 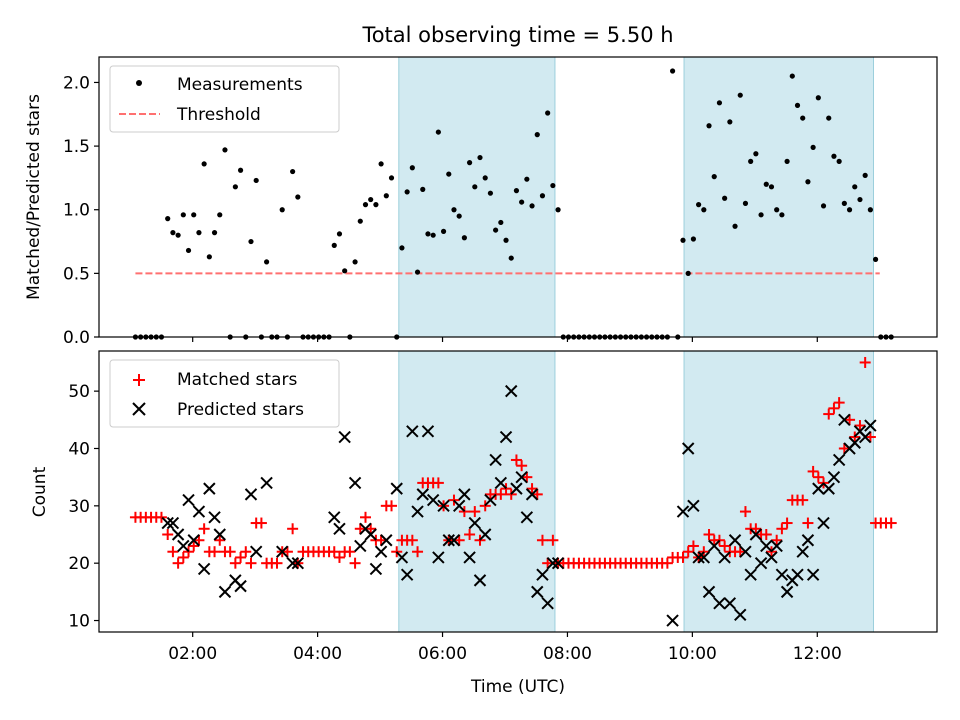 What do you see at coordinates (517, 687) in the screenshot?
I see `x-axis-label: Time (UTC)` at bounding box center [517, 687].